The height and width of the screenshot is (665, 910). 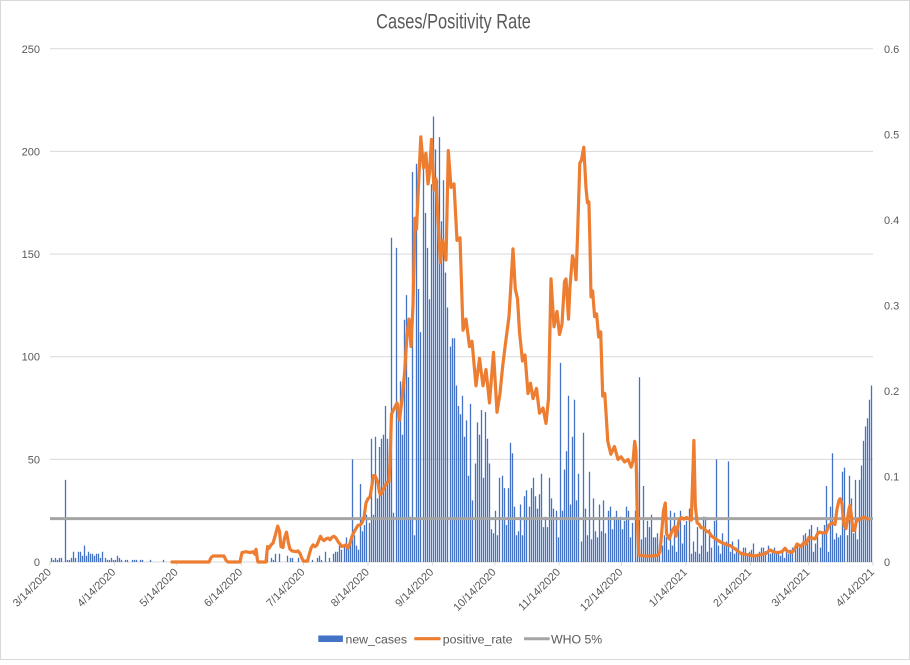 What do you see at coordinates (478, 640) in the screenshot?
I see `svg-text: positive_rate` at bounding box center [478, 640].